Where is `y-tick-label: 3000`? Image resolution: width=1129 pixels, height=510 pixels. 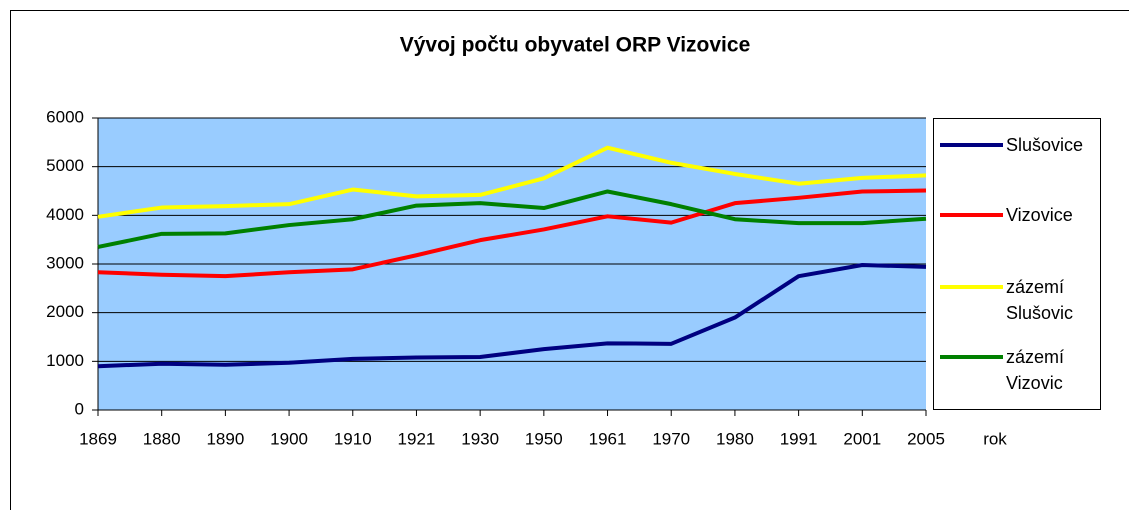
y-tick-label: 3000 is located at coordinates (65, 262).